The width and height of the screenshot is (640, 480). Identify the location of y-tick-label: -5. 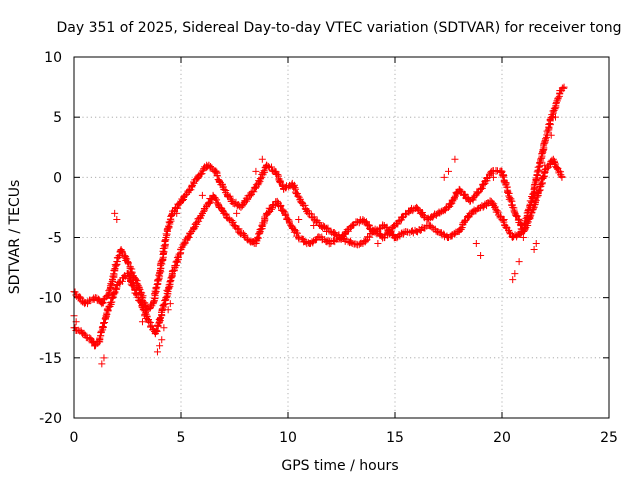
(55, 239).